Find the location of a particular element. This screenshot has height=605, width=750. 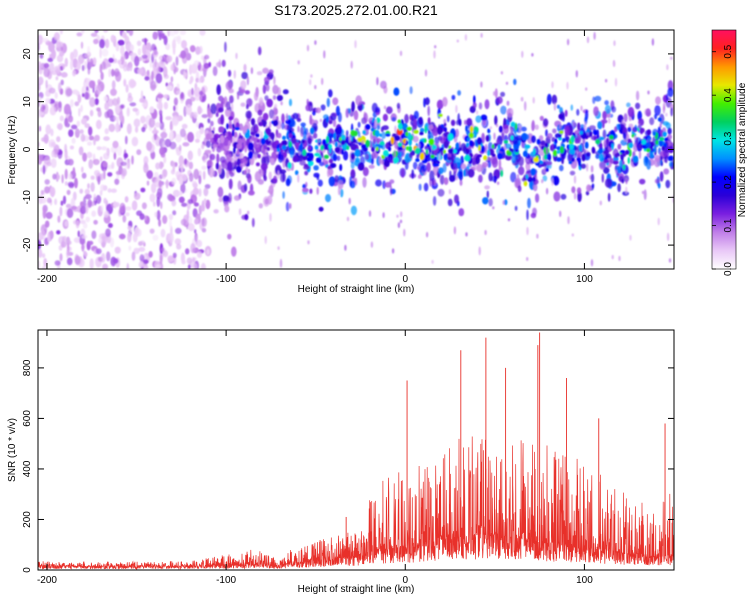

colorbar-frame is located at coordinates (724, 149).